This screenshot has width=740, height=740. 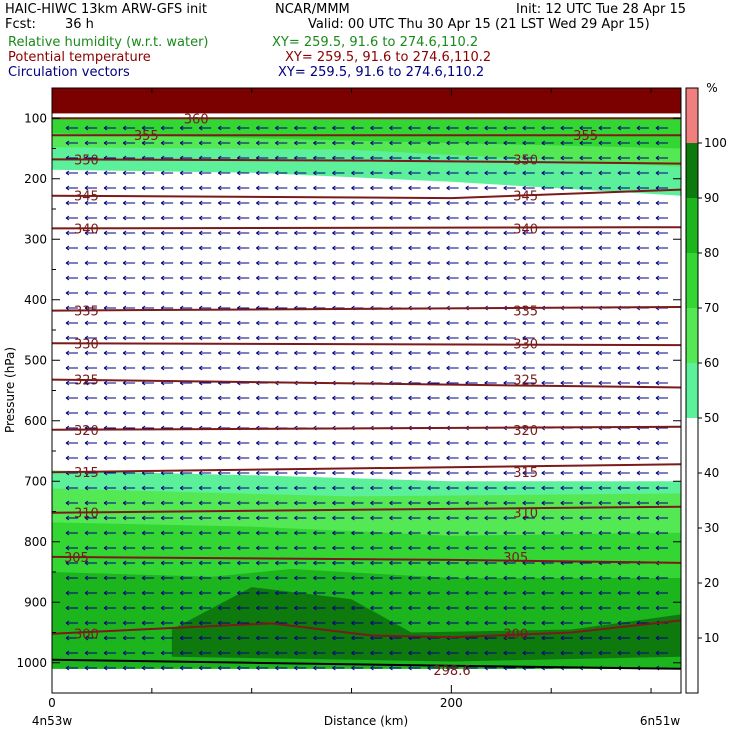 I want to click on y-tick-label: 600, so click(x=35, y=421).